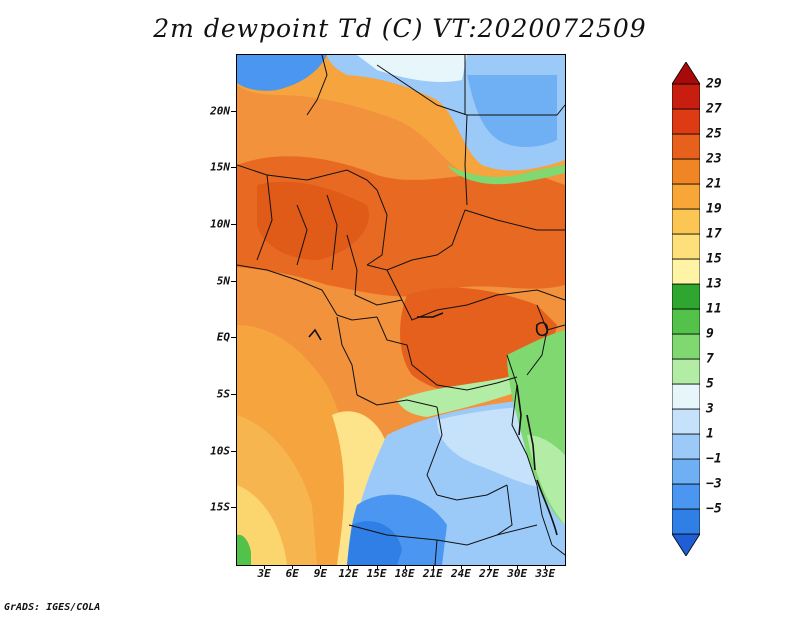  What do you see at coordinates (374, 543) in the screenshot?
I see `field-southern-deepest` at bounding box center [374, 543].